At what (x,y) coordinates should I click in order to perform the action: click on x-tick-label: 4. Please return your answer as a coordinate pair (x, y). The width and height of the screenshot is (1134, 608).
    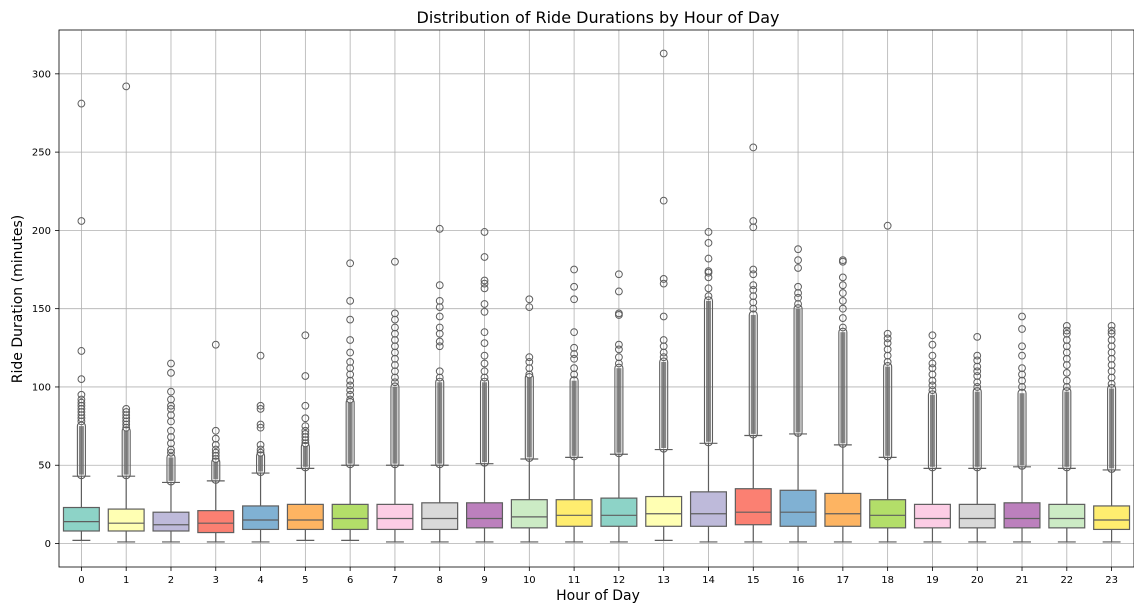
    Looking at the image, I should click on (260, 580).